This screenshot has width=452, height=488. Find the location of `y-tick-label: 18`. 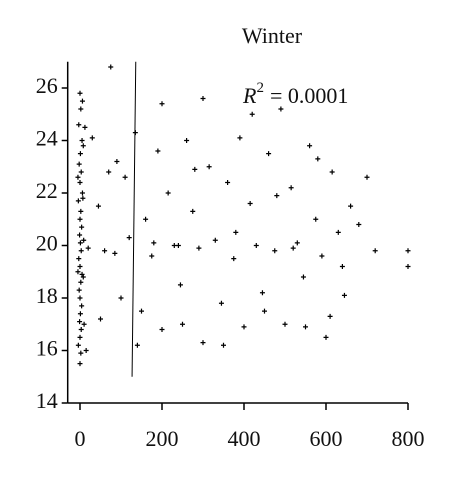

y-tick-label: 18 is located at coordinates (47, 295).